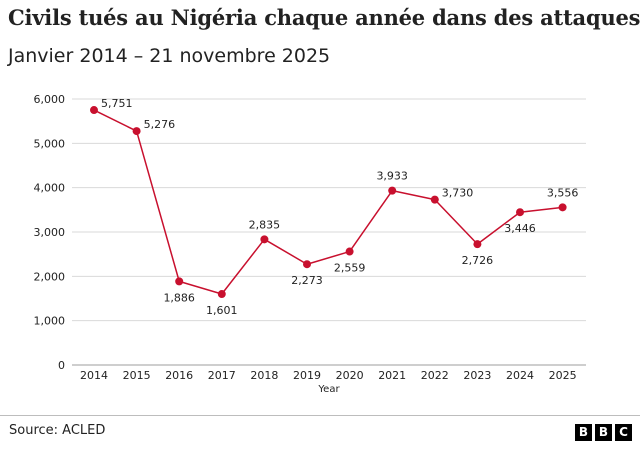 This screenshot has width=640, height=449. What do you see at coordinates (477, 375) in the screenshot?
I see `x-tick-label: 2023` at bounding box center [477, 375].